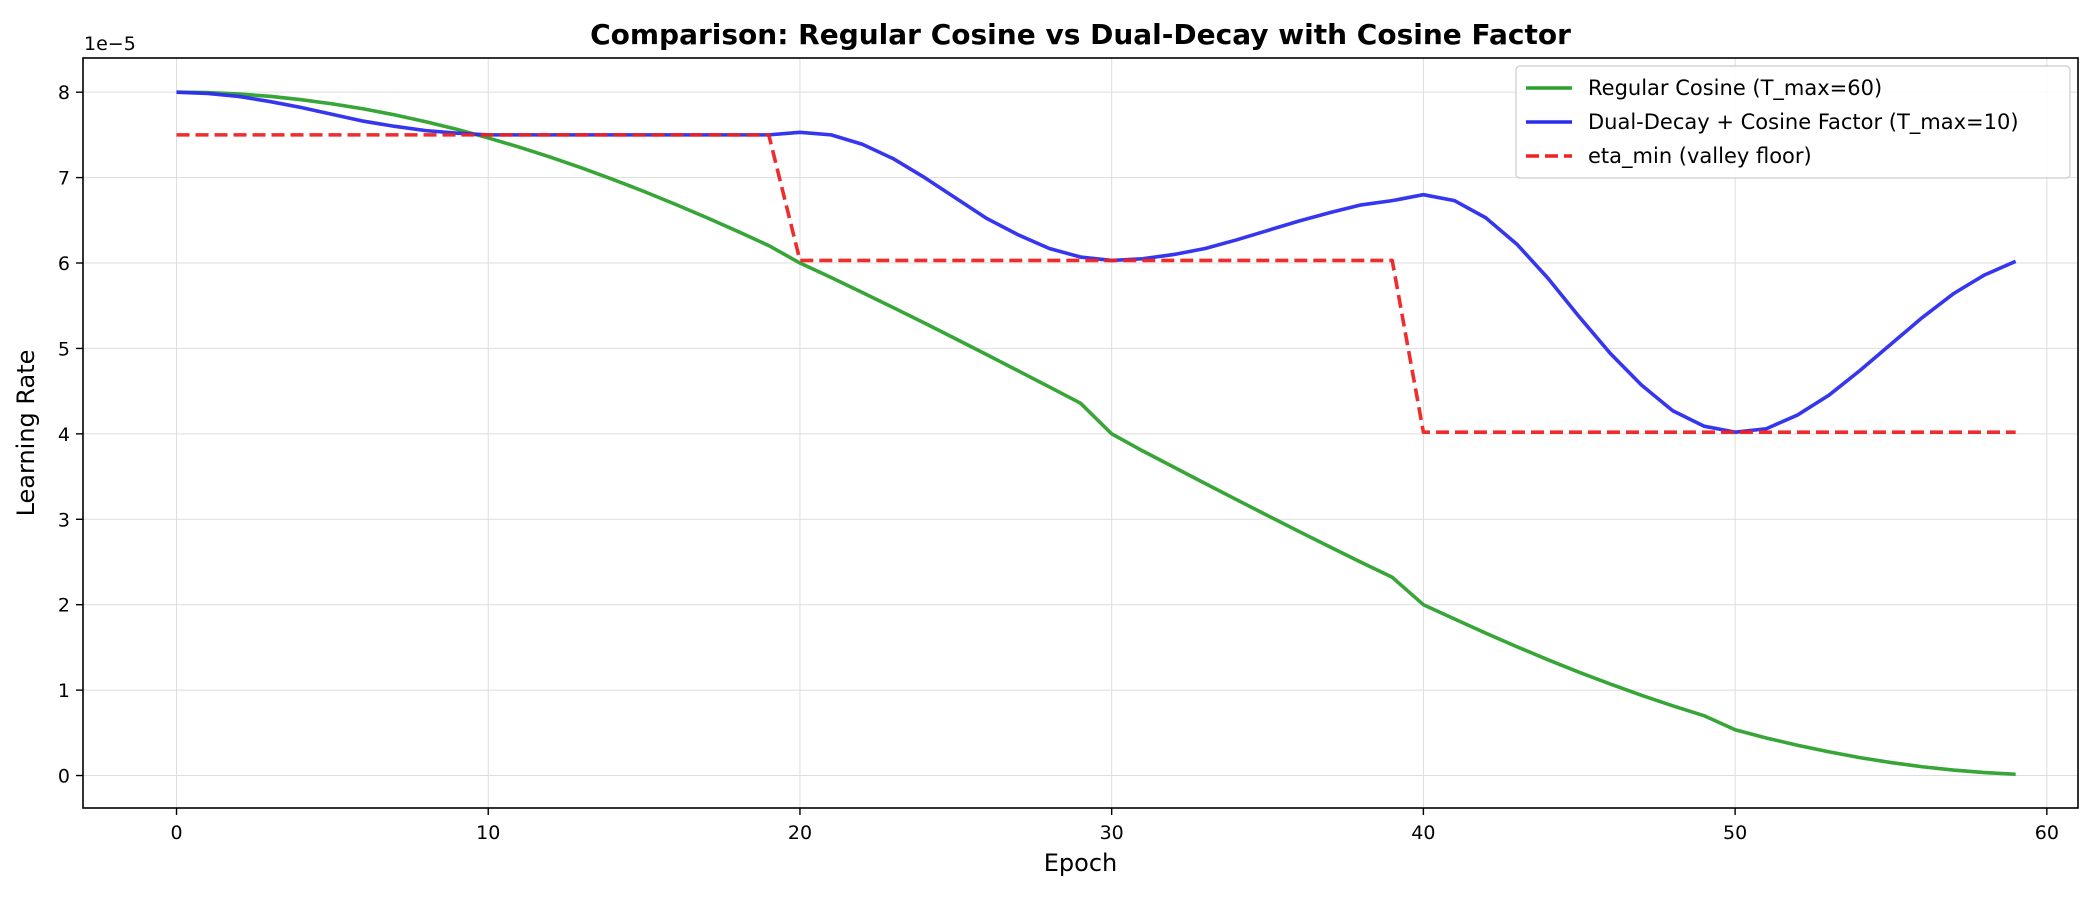 This screenshot has width=2100, height=900. I want to click on y-axis-label: Learning Rate, so click(26, 433).